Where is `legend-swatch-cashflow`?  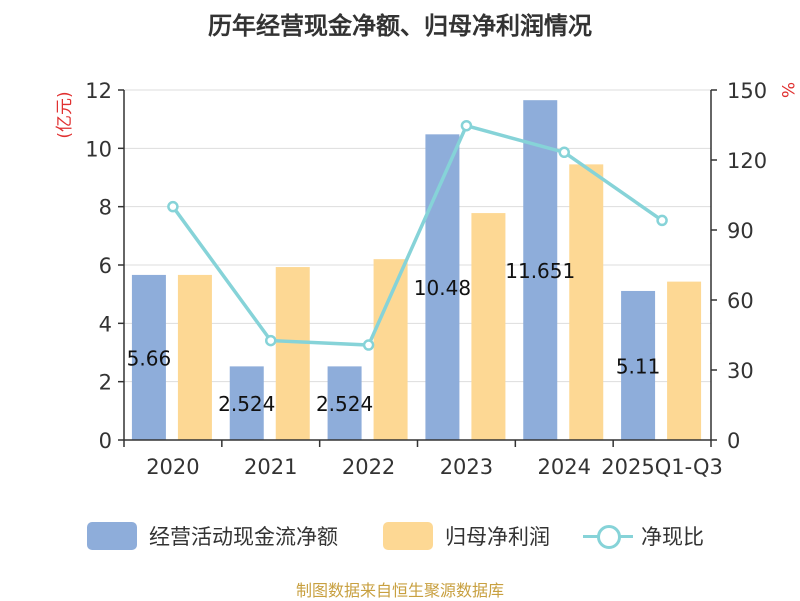
legend-swatch-cashflow is located at coordinates (112, 536).